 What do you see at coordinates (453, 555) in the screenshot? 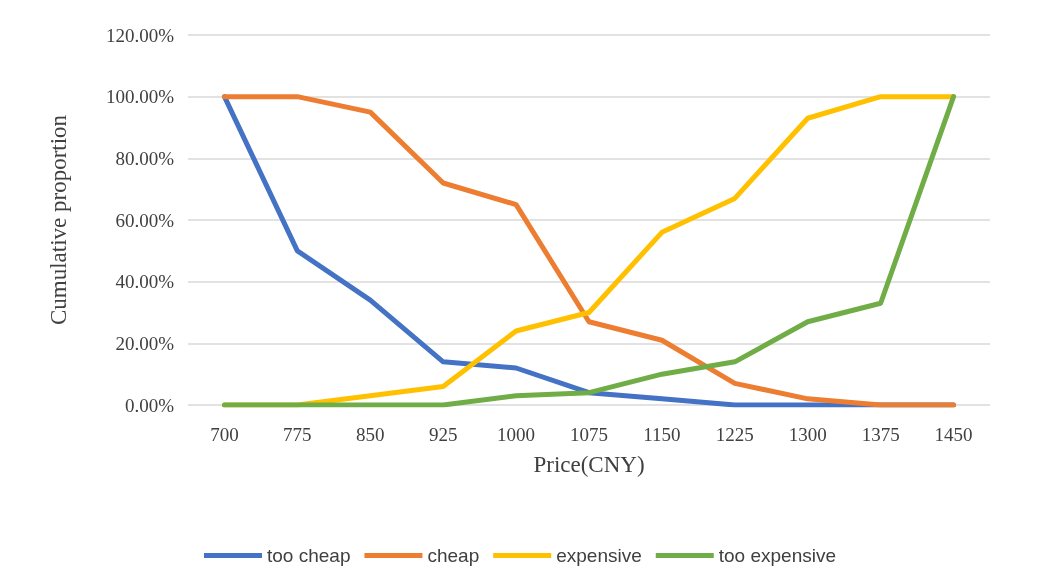
I see `legend-label: cheap` at bounding box center [453, 555].